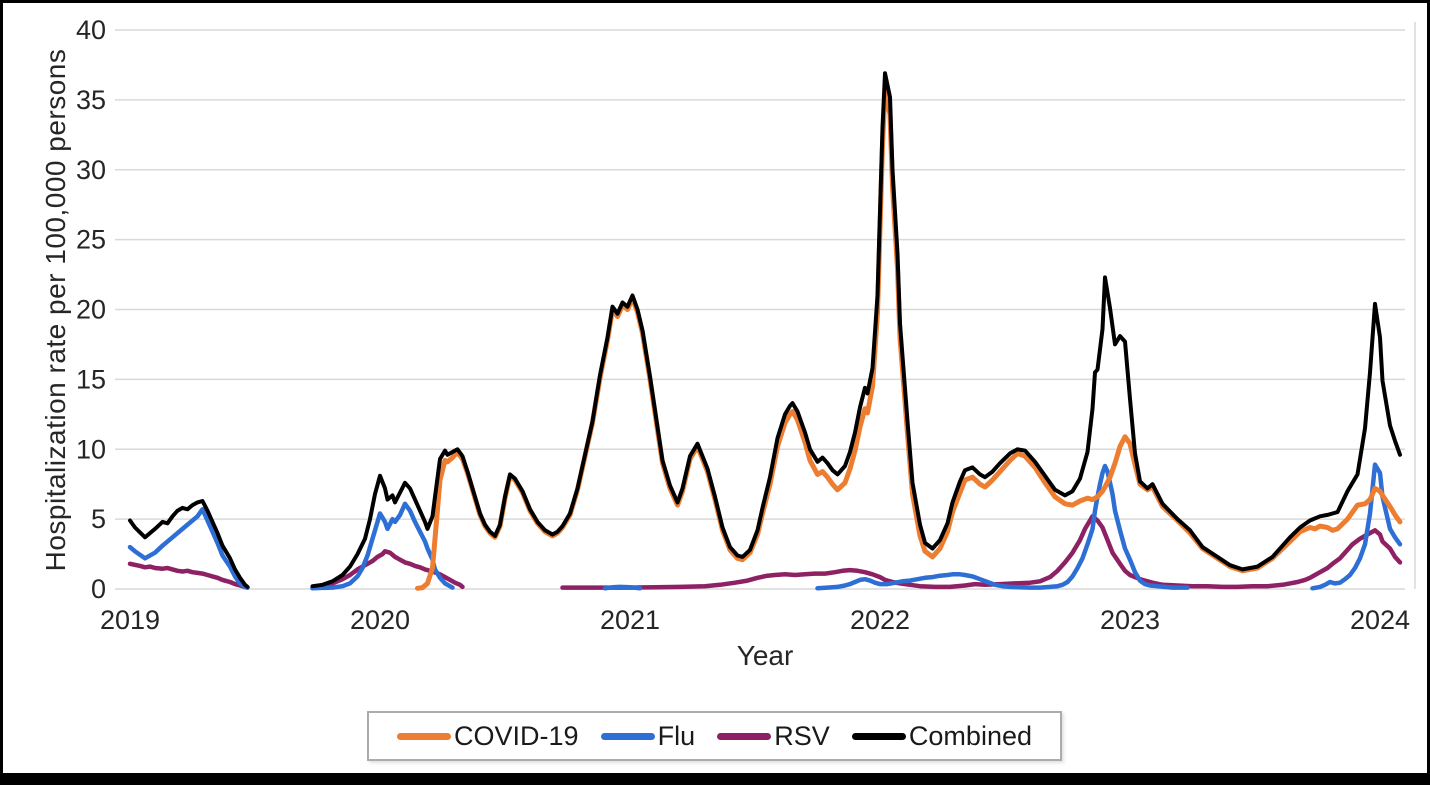 The image size is (1430, 785). I want to click on legend-swatch-combined, so click(878, 736).